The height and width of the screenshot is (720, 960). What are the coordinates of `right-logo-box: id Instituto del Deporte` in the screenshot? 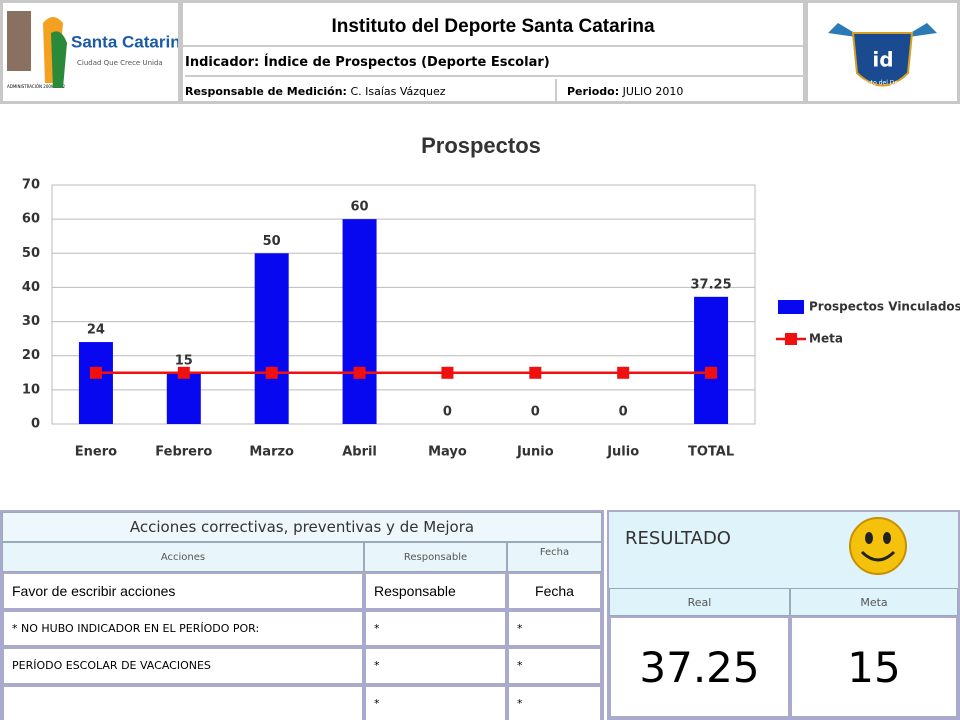 It's located at (882, 52).